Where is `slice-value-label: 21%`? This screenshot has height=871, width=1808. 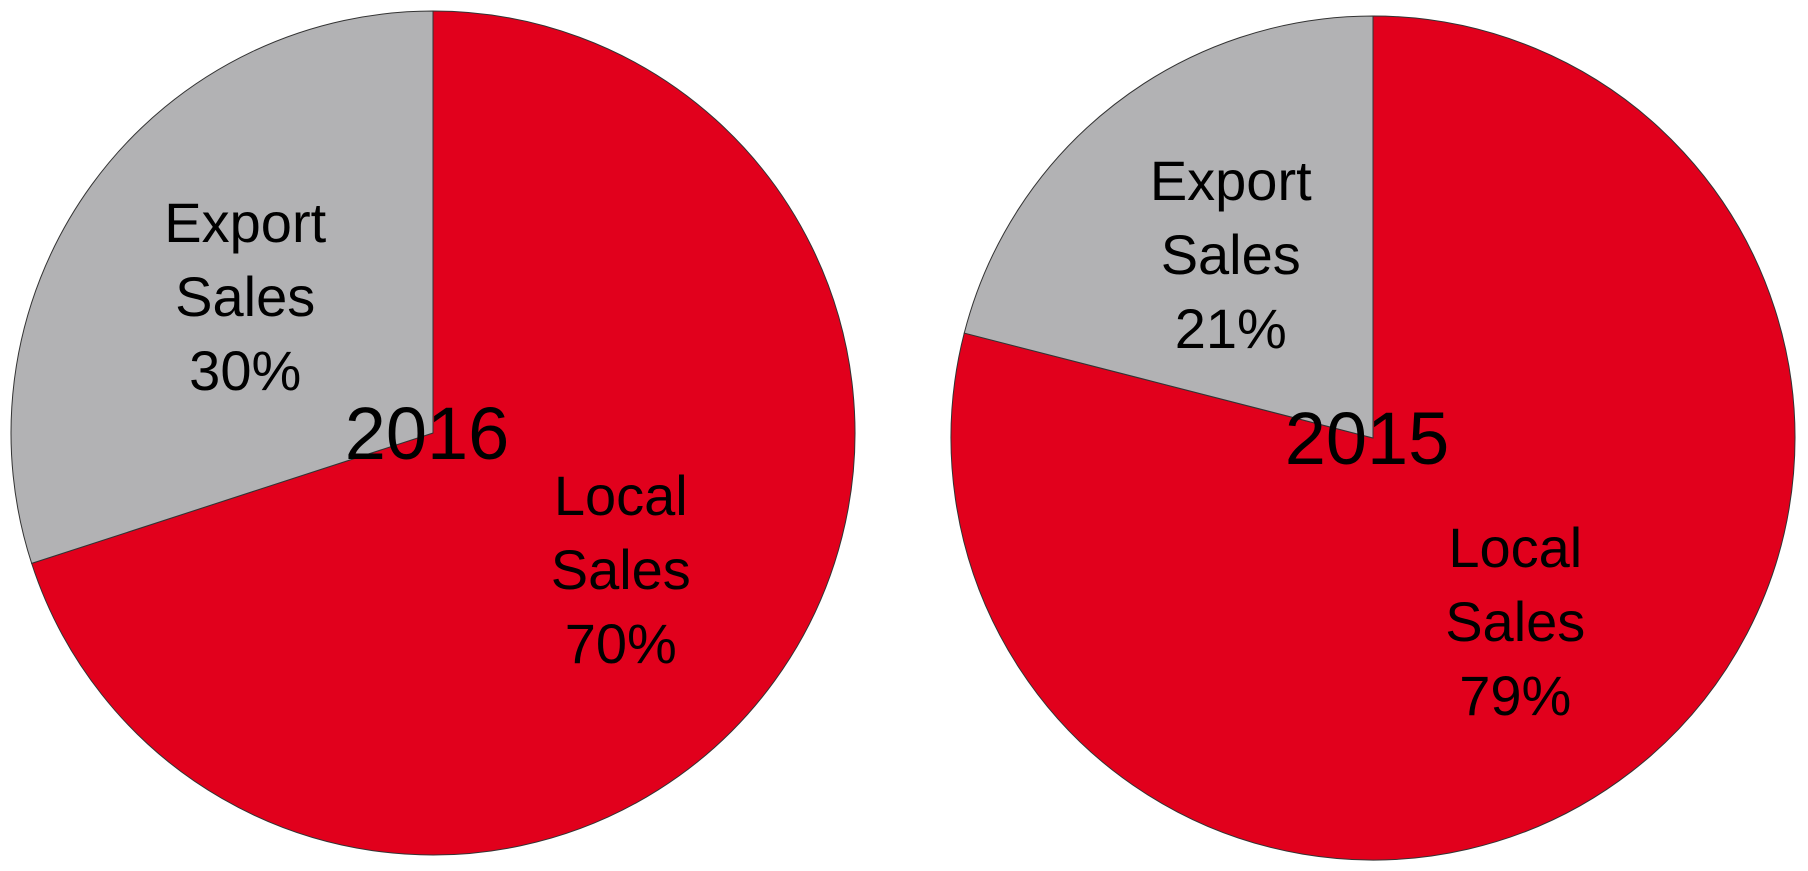
slice-value-label: 21% is located at coordinates (1231, 328).